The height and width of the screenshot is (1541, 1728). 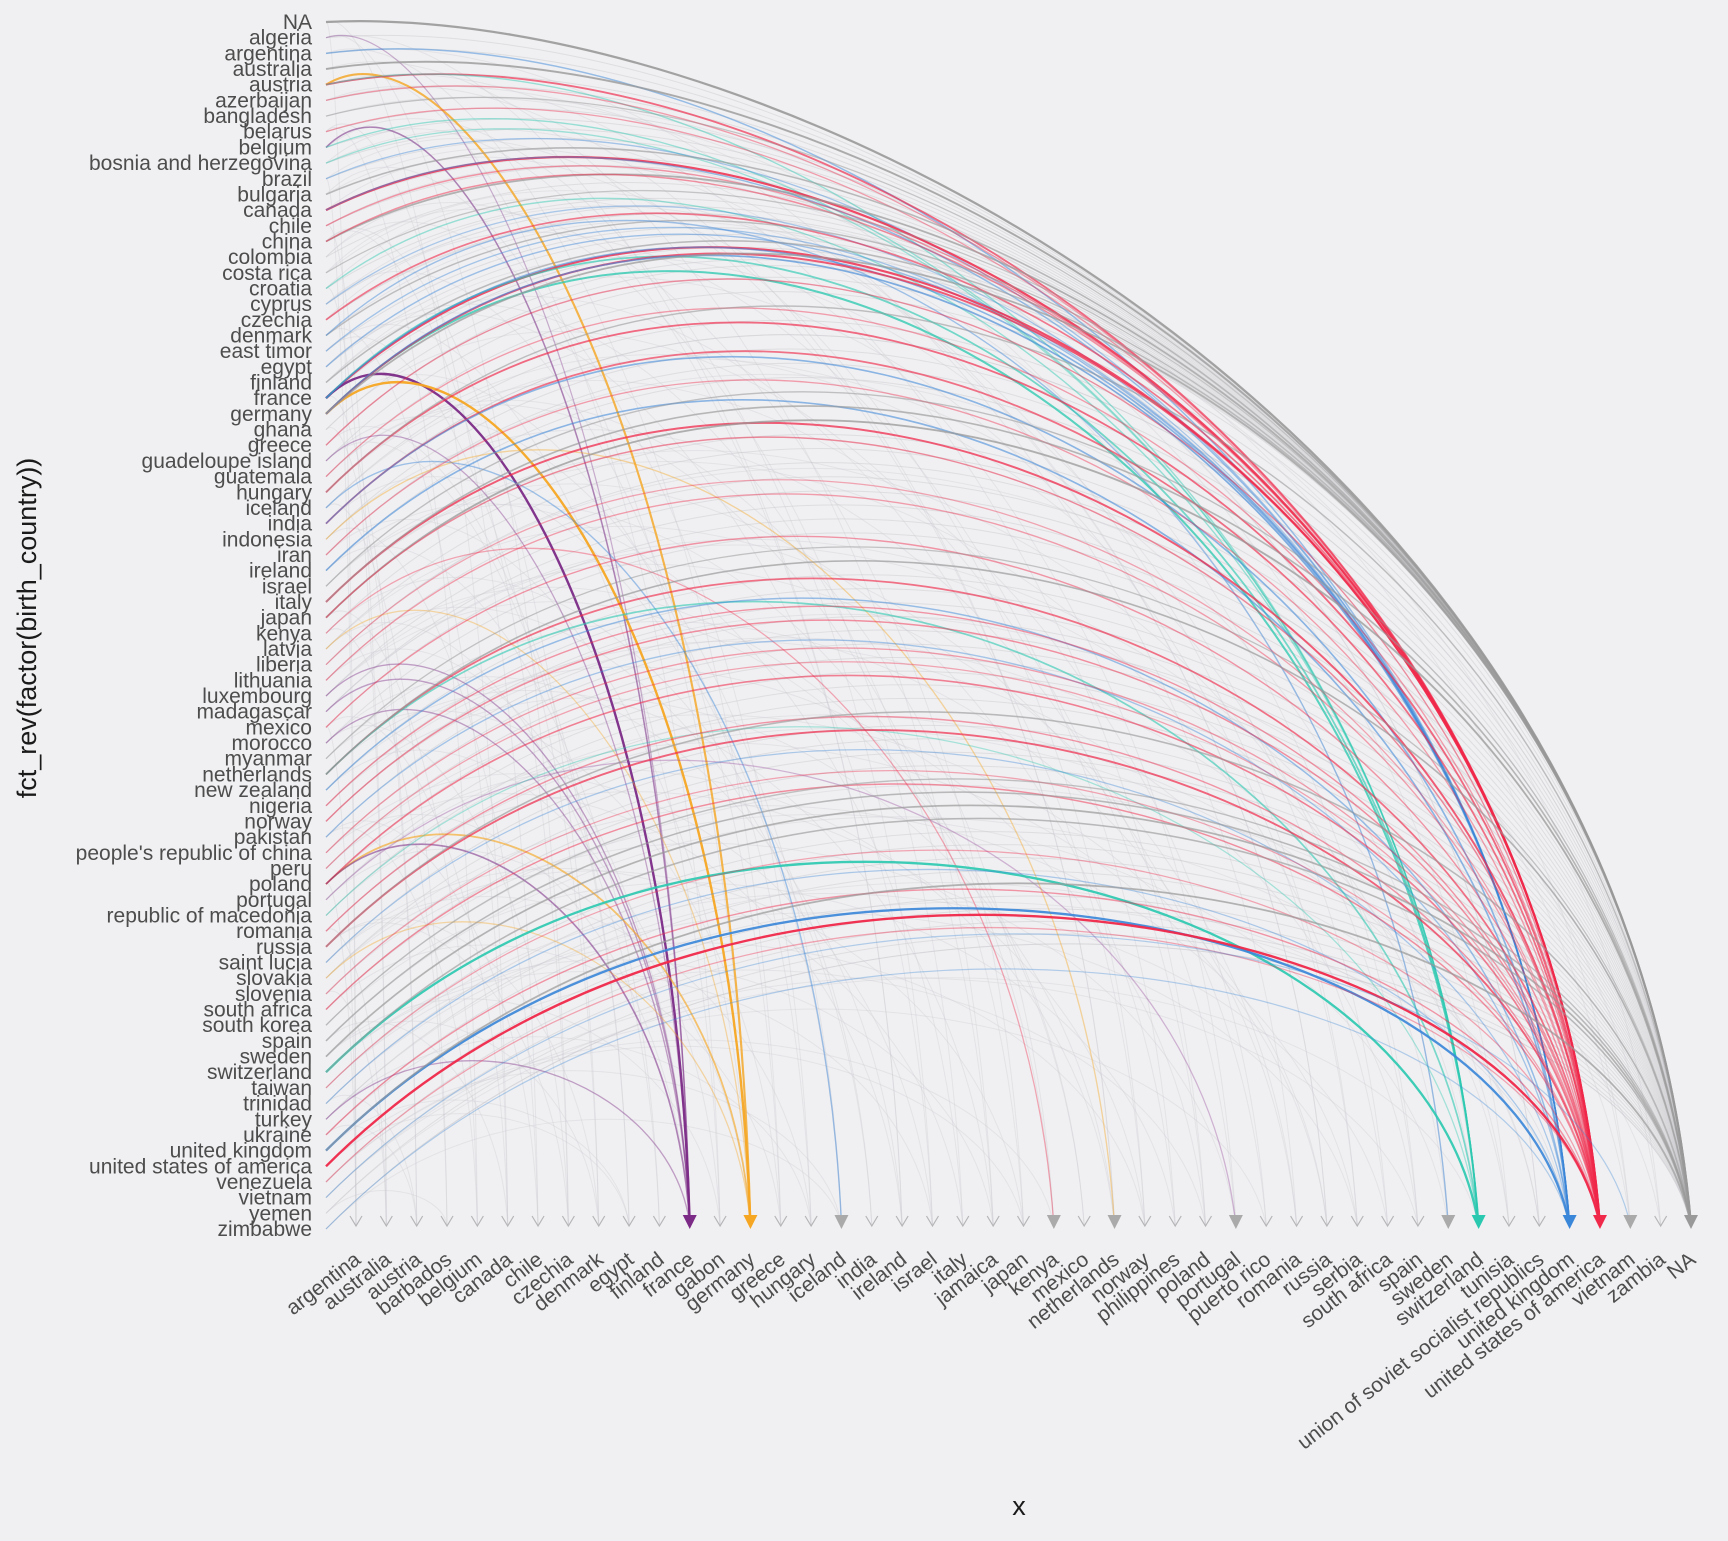 I want to click on y-tick-spain: spain, so click(x=287, y=1041).